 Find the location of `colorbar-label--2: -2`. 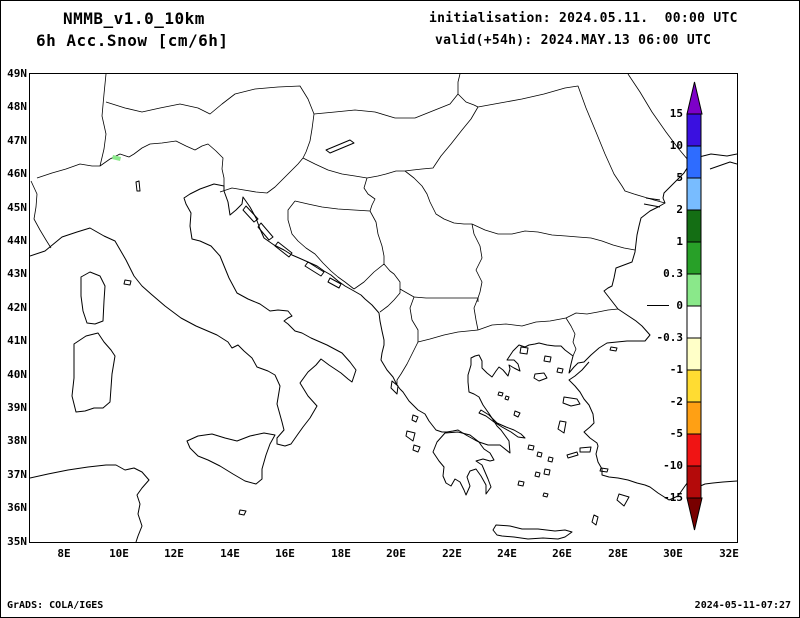

colorbar-label--2: -2 is located at coordinates (676, 401).